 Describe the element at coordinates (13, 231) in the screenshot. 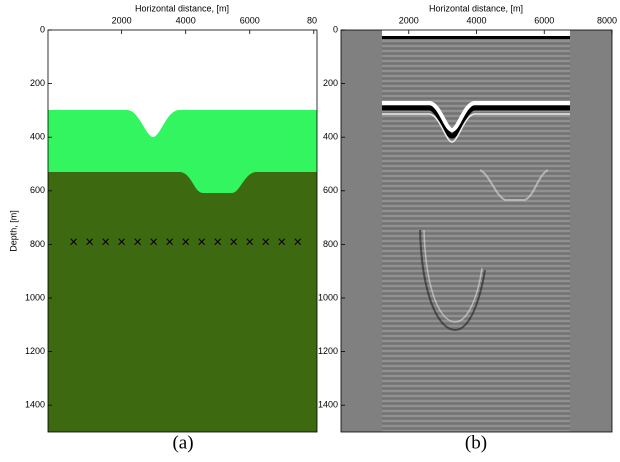

I see `y-axis-label: Depth, [m]` at that location.